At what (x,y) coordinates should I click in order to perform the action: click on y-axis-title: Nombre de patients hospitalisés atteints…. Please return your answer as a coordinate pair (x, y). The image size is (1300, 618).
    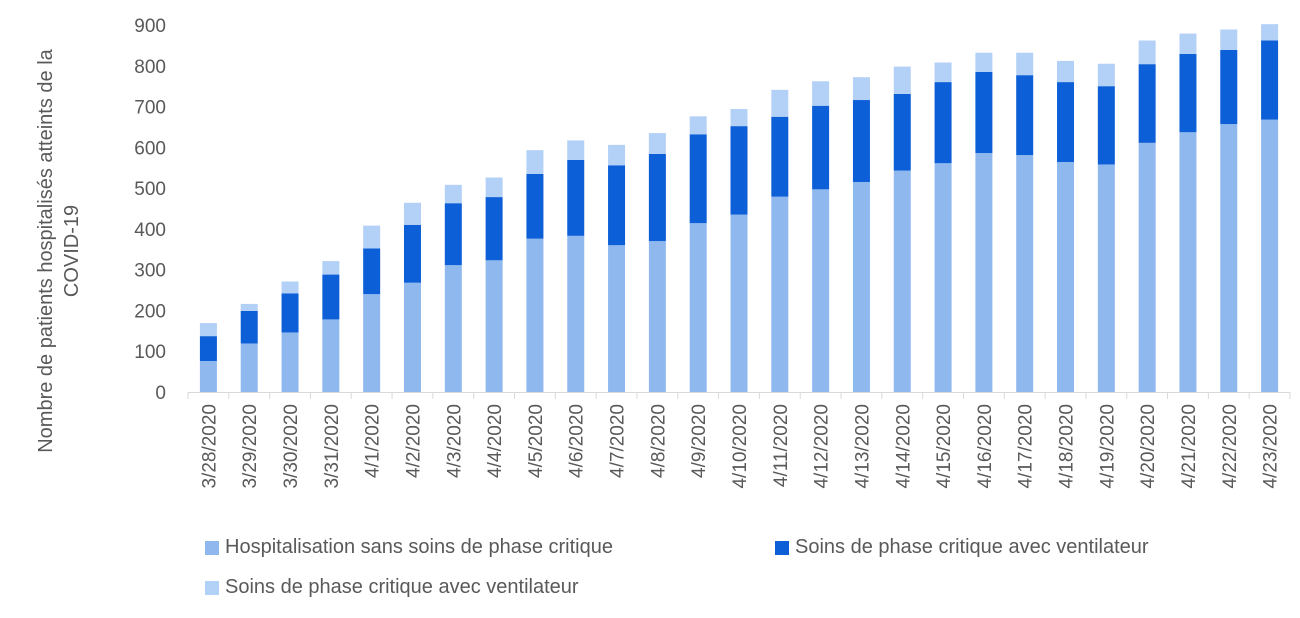
    Looking at the image, I should click on (59, 250).